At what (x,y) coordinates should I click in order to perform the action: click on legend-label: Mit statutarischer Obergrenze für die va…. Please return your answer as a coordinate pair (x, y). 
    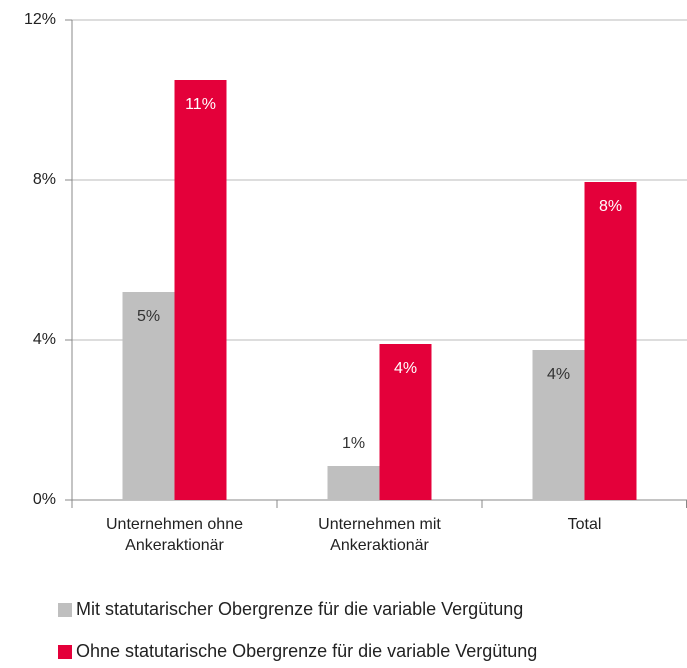
    Looking at the image, I should click on (299, 609).